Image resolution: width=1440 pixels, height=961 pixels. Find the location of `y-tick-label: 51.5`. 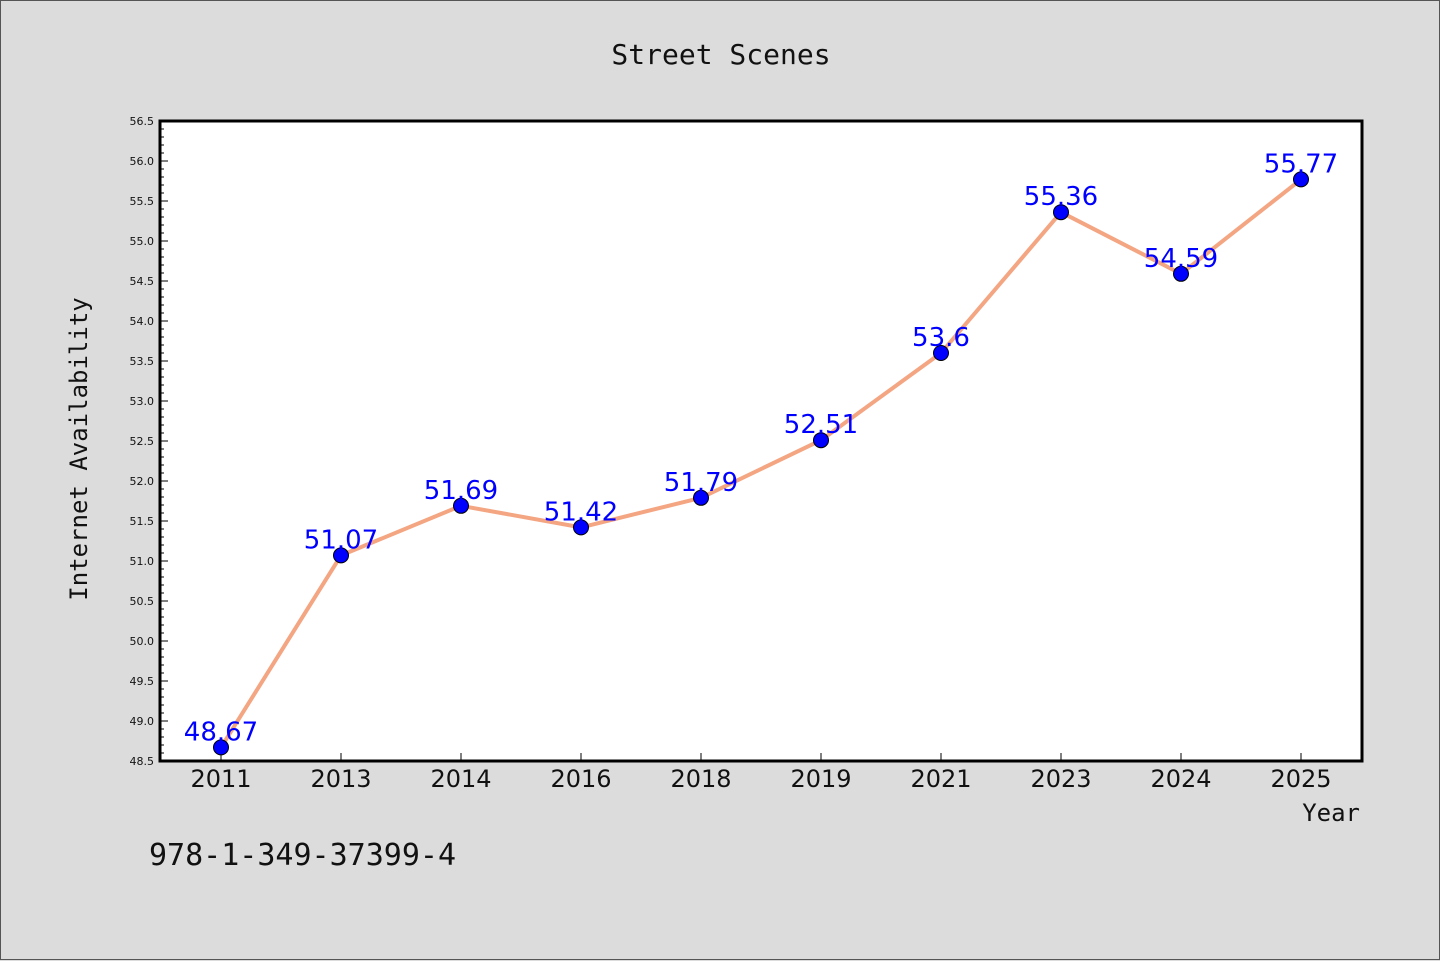

y-tick-label: 51.5 is located at coordinates (142, 521).